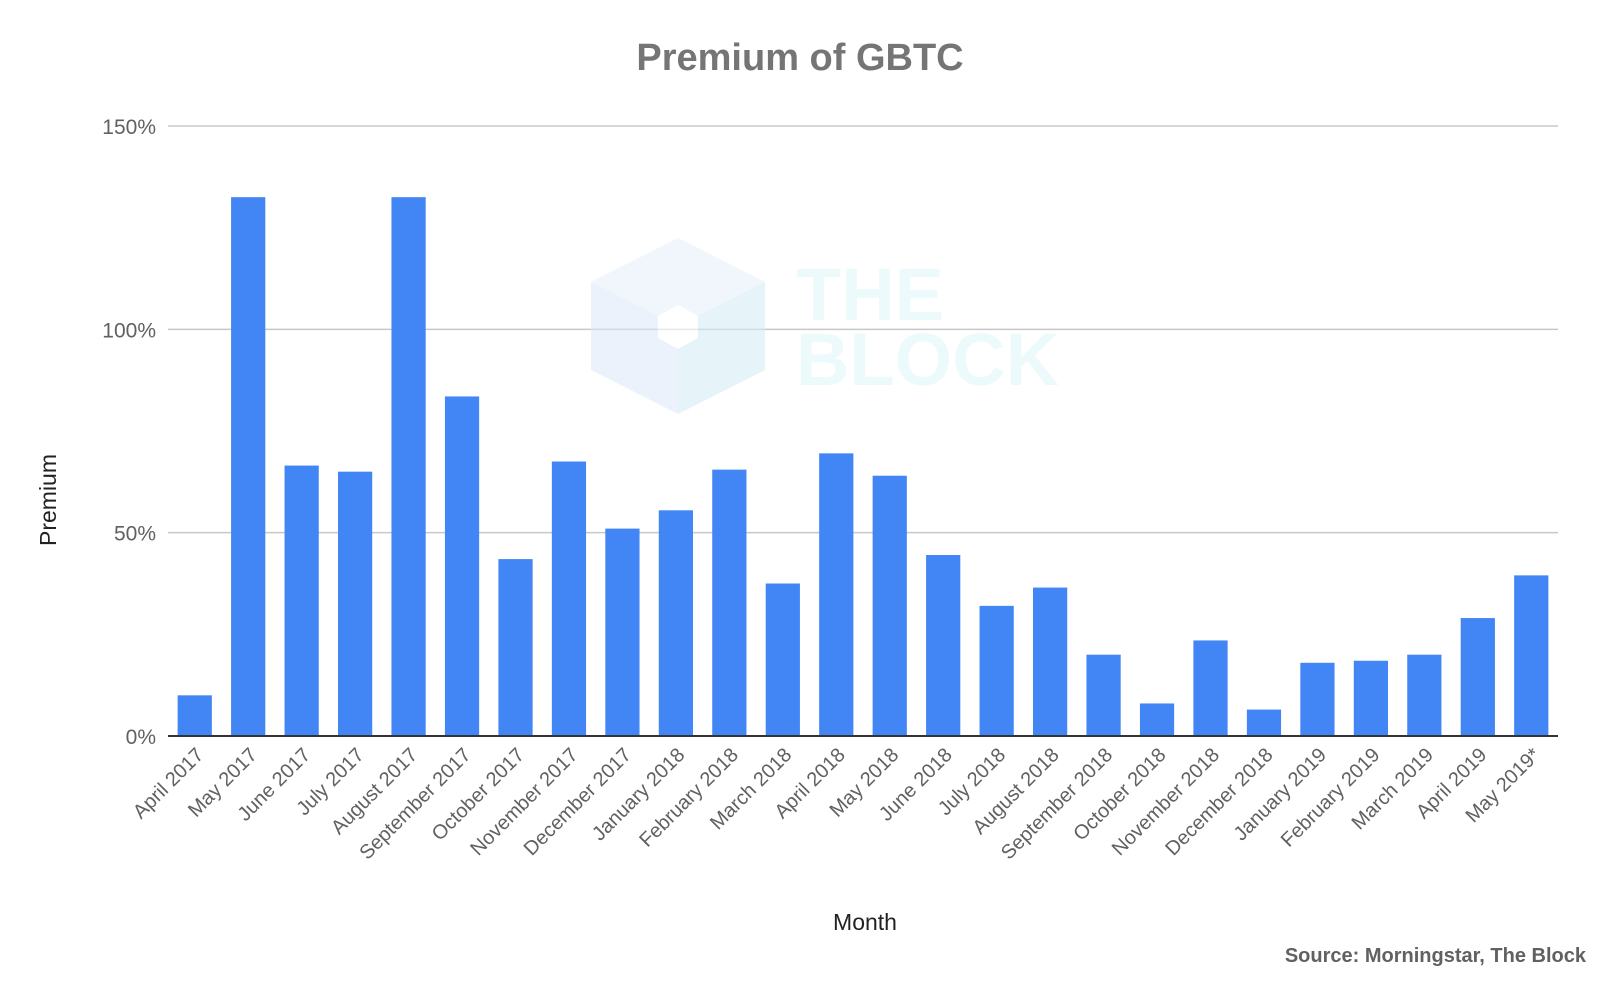  Describe the element at coordinates (1119, 794) in the screenshot. I see `x-tick-label: October 2018` at that location.